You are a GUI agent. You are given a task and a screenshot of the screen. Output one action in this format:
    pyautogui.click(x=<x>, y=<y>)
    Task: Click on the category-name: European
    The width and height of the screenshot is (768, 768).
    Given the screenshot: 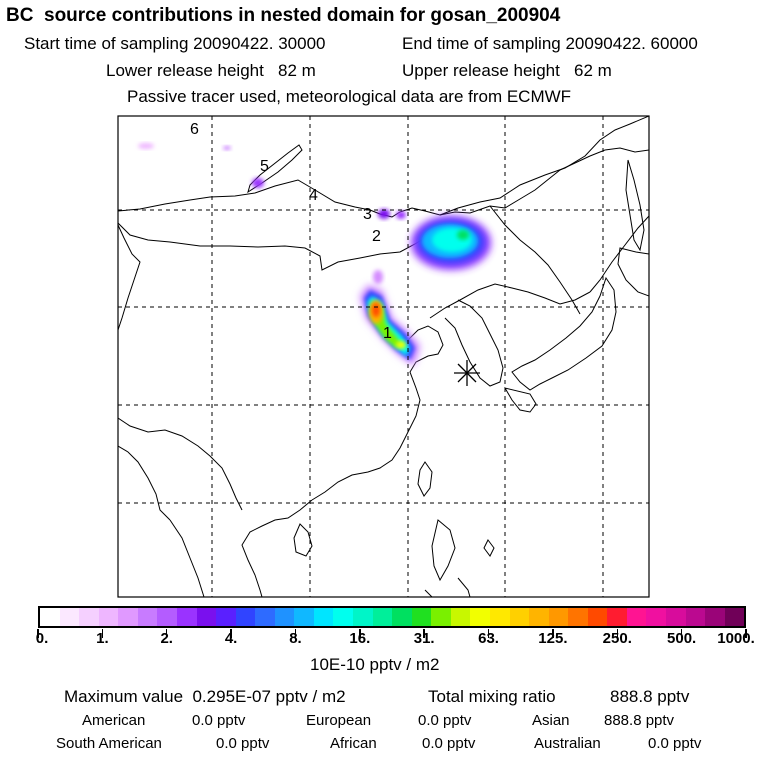 What is the action you would take?
    pyautogui.click(x=339, y=720)
    